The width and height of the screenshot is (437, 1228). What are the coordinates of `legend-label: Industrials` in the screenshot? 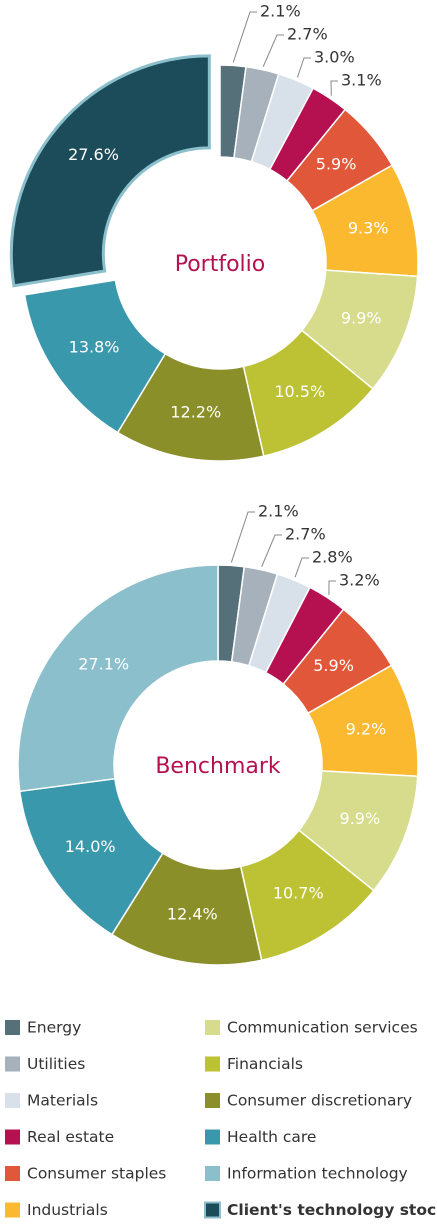 It's located at (67, 1210).